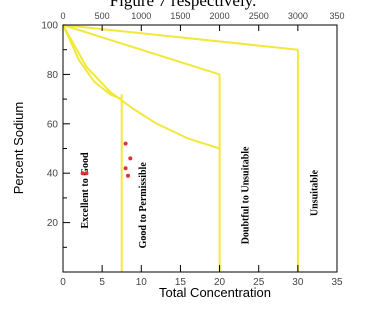 This screenshot has height=322, width=366. I want to click on y-tick-label-1: 20, so click(53, 223).